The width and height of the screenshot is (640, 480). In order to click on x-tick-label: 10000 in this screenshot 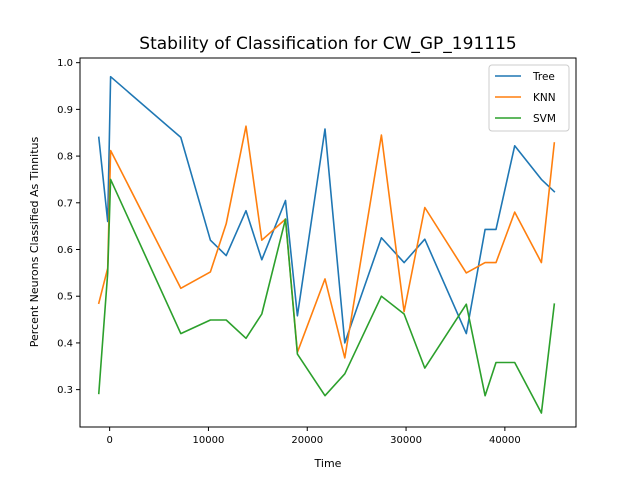, I will do `click(209, 440)`.